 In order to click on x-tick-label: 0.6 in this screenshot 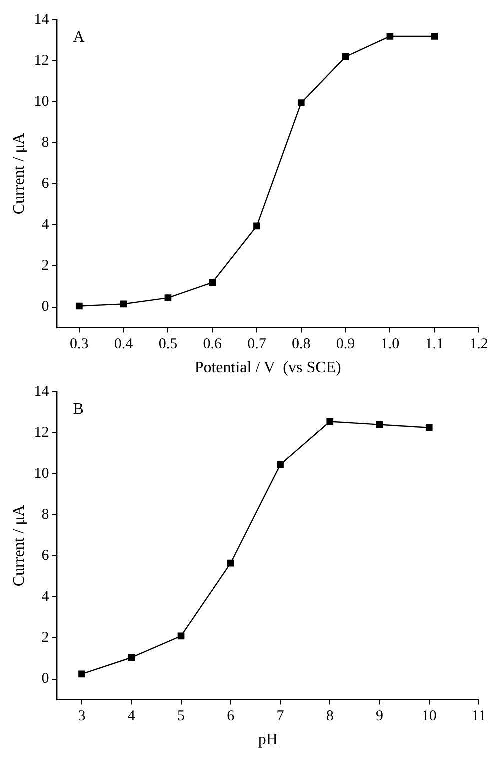, I will do `click(212, 344)`.